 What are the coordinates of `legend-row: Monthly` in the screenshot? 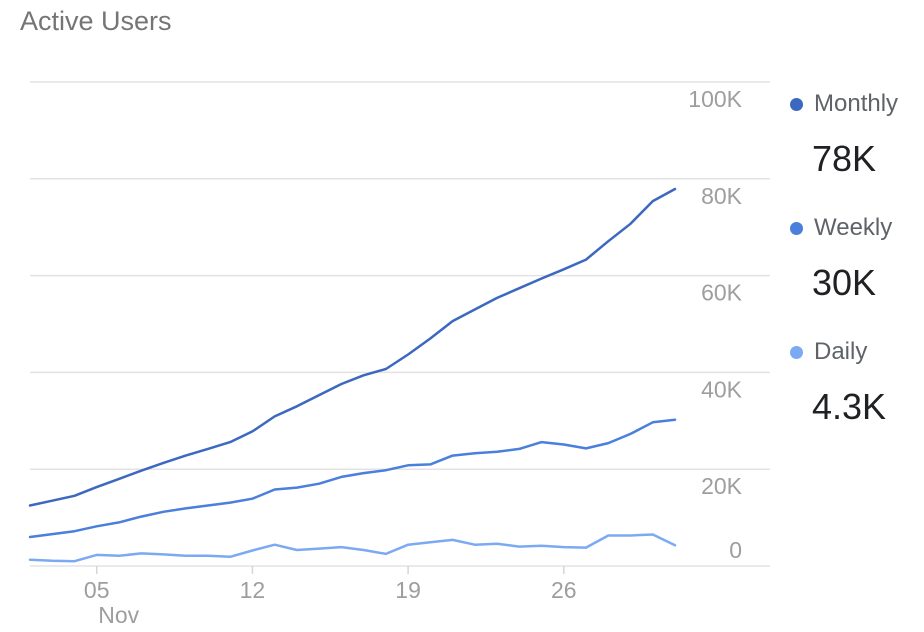 It's located at (844, 104).